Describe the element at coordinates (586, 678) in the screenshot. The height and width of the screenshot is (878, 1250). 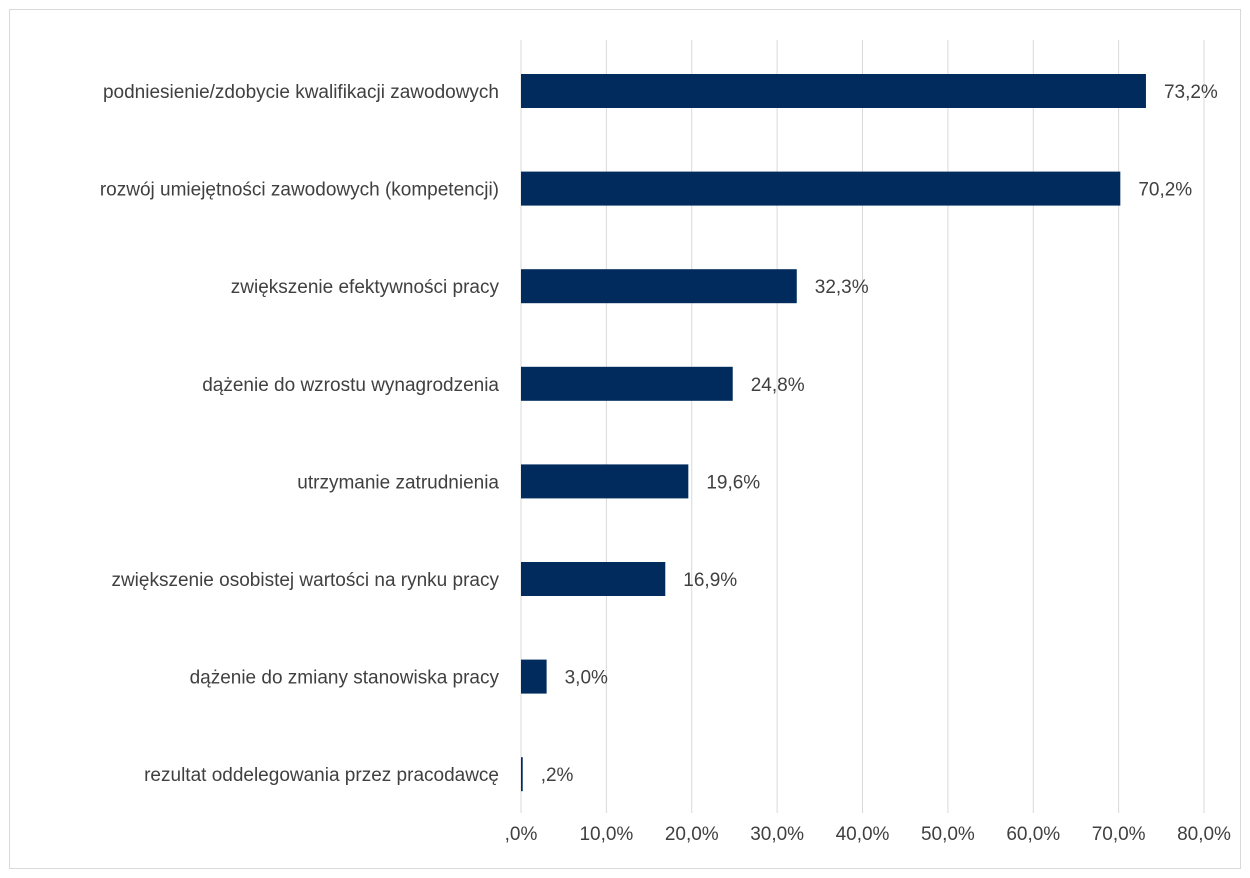
I see `value-label: 3,0%` at that location.